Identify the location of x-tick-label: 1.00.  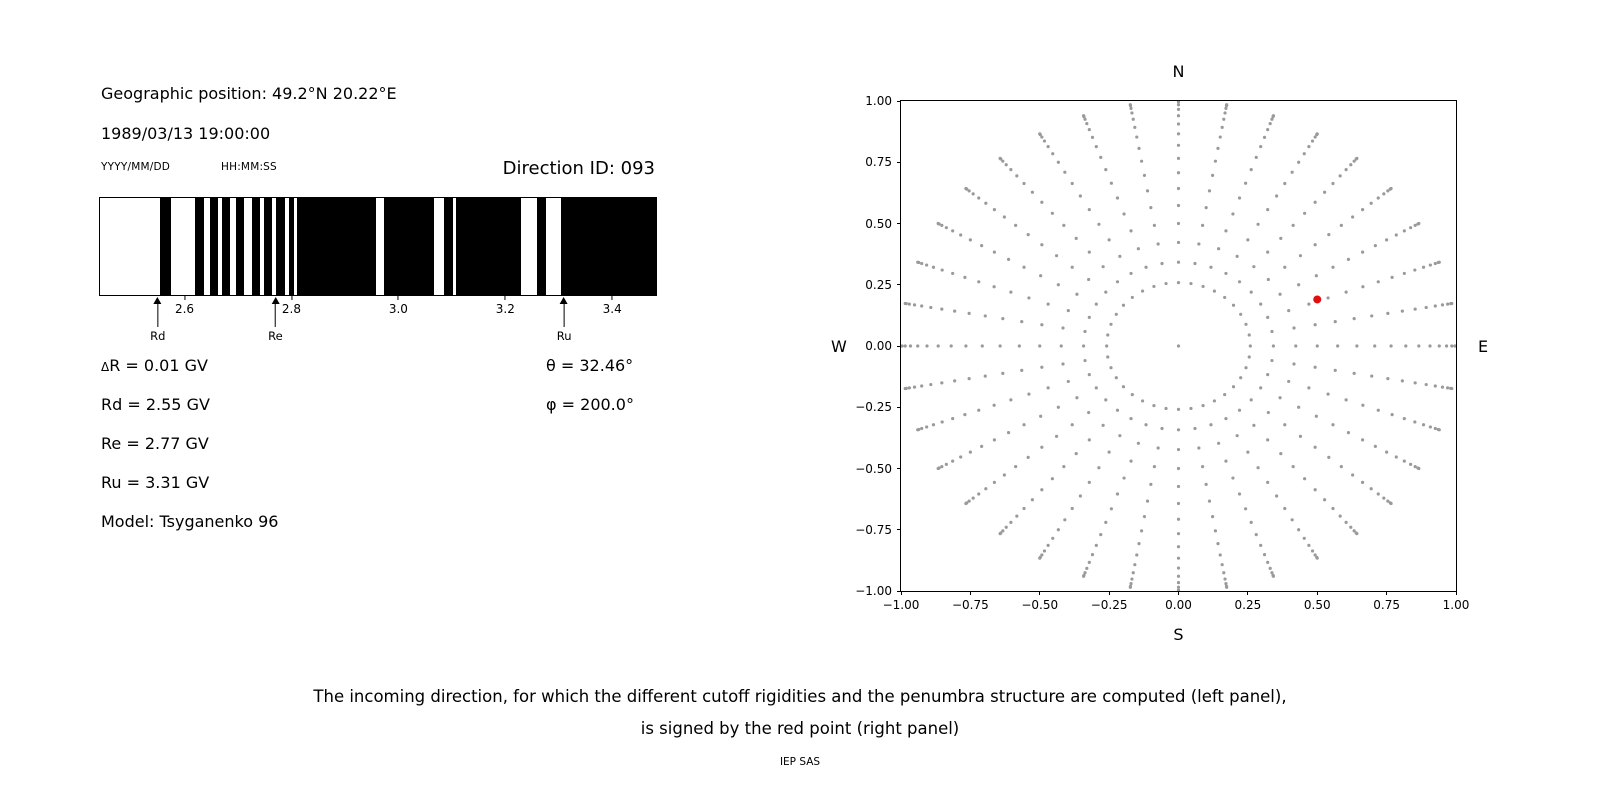
(1456, 605).